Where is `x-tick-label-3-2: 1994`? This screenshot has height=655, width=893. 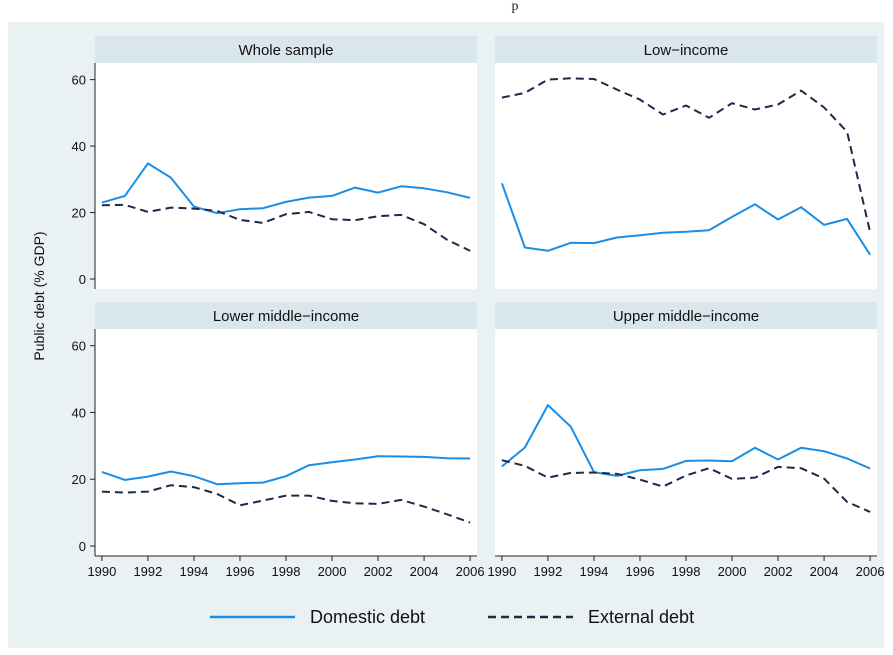
x-tick-label-3-2: 1994 is located at coordinates (593, 571).